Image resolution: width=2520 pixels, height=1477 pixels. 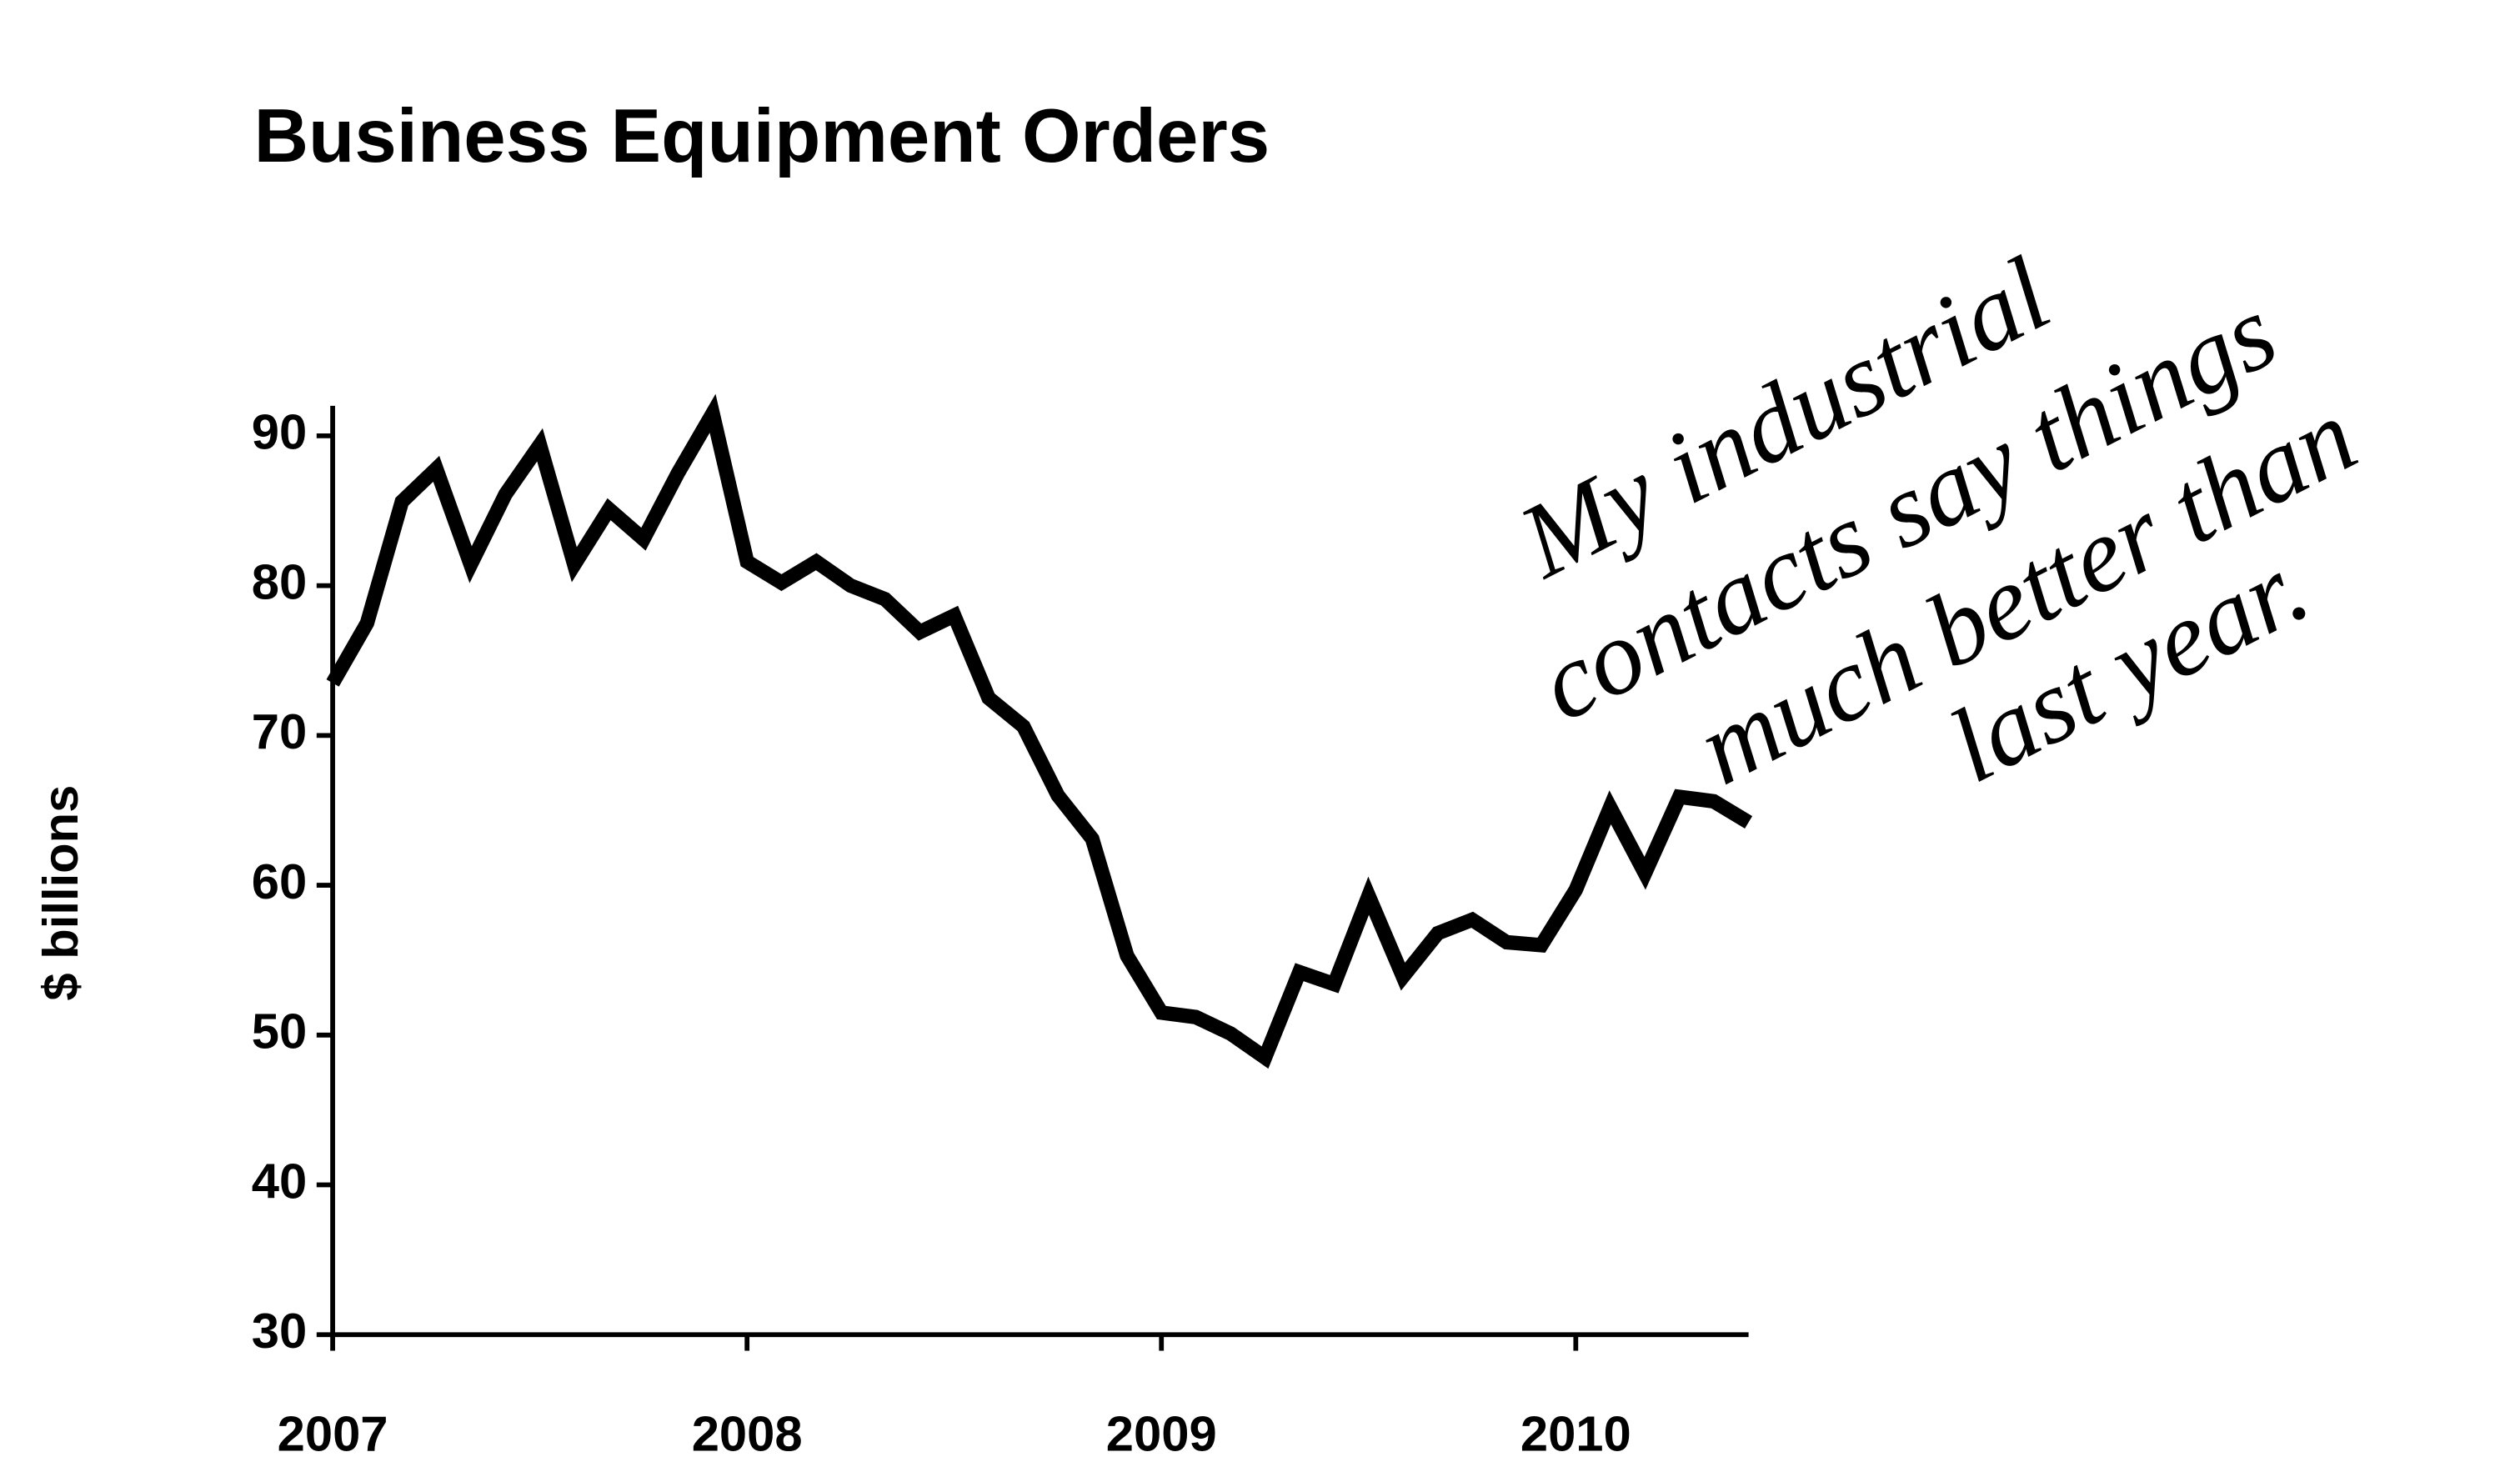 I want to click on y-tick-label: 80, so click(x=279, y=581).